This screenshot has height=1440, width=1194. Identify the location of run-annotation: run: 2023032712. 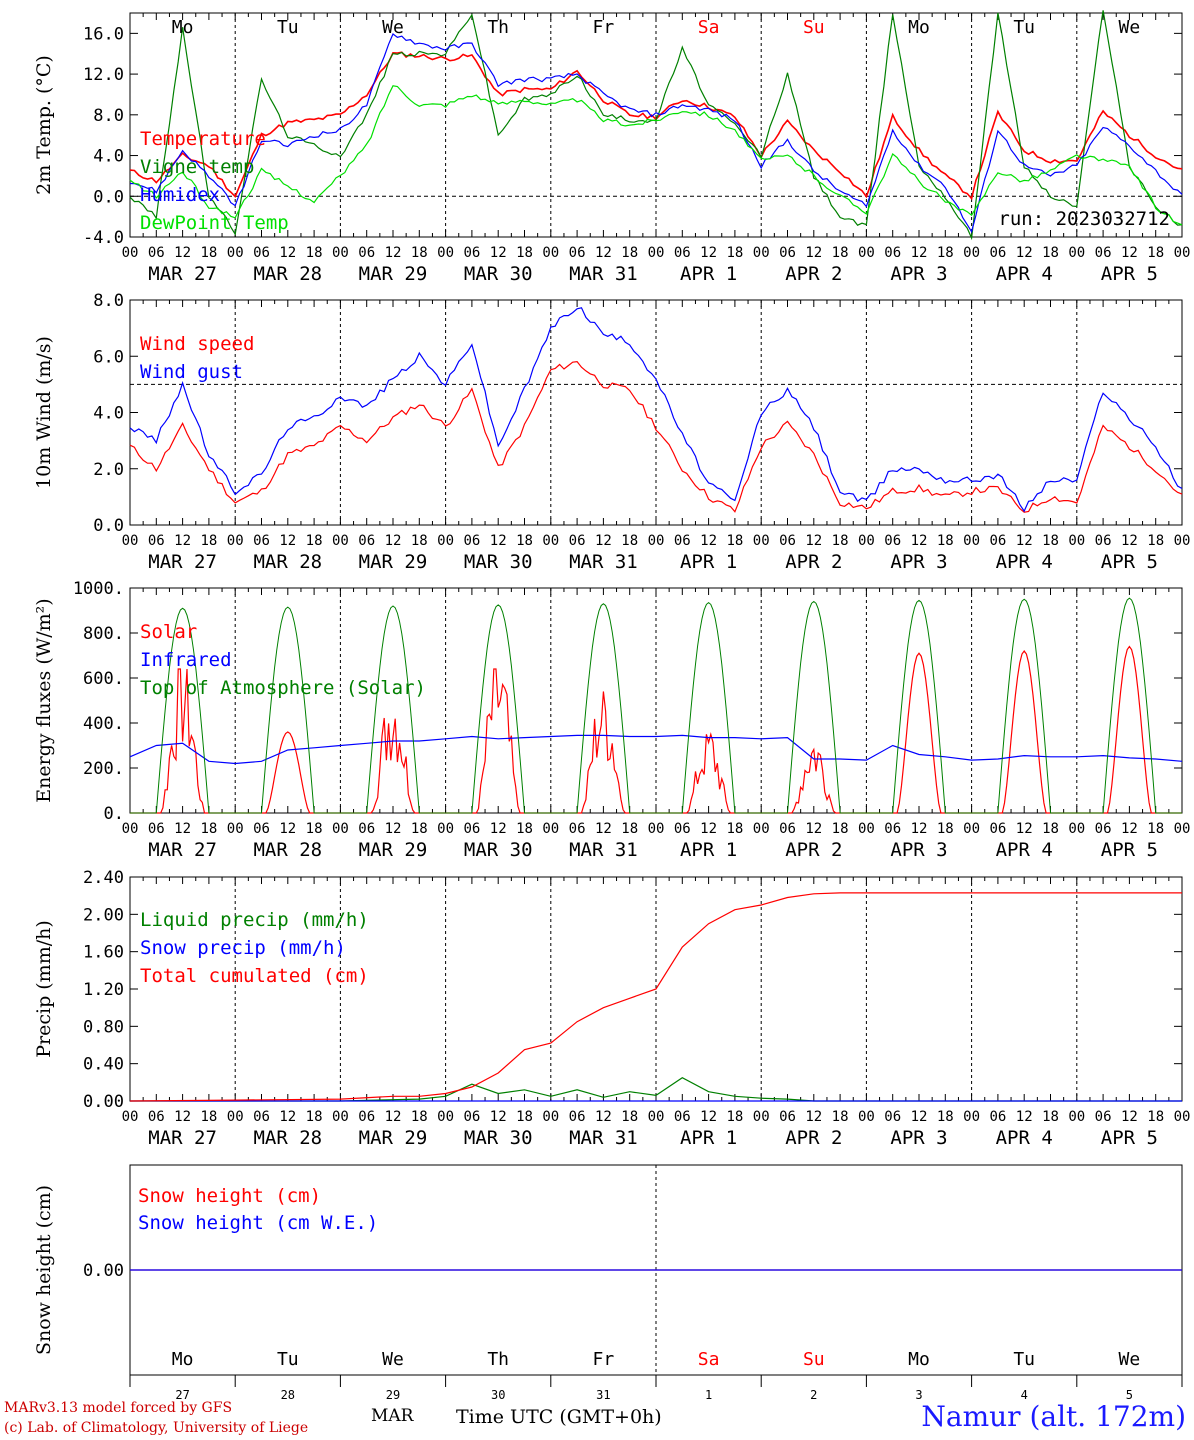
(1084, 219).